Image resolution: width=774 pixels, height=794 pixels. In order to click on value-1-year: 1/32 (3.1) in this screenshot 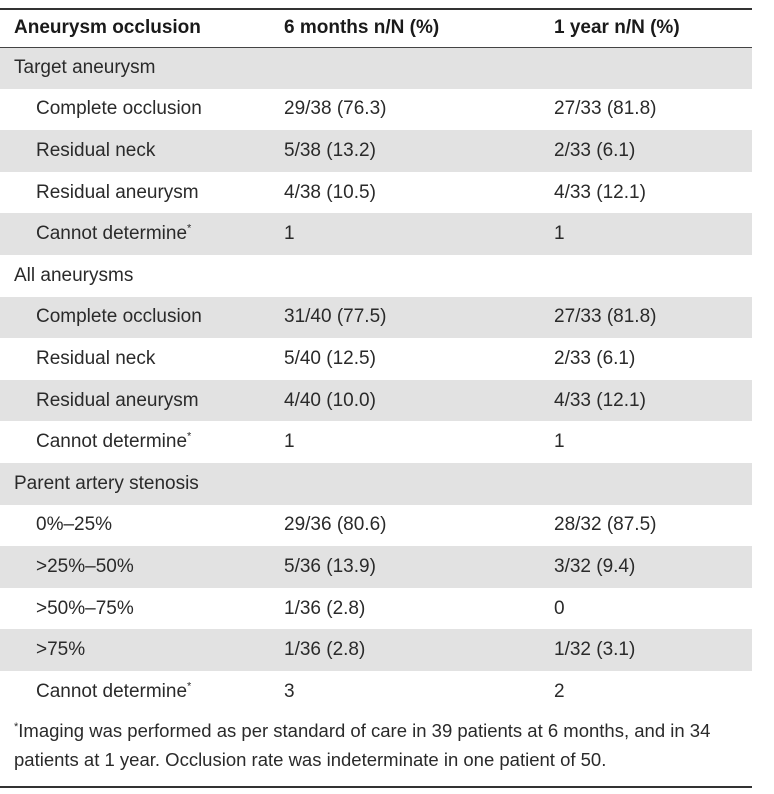, I will do `click(653, 650)`.